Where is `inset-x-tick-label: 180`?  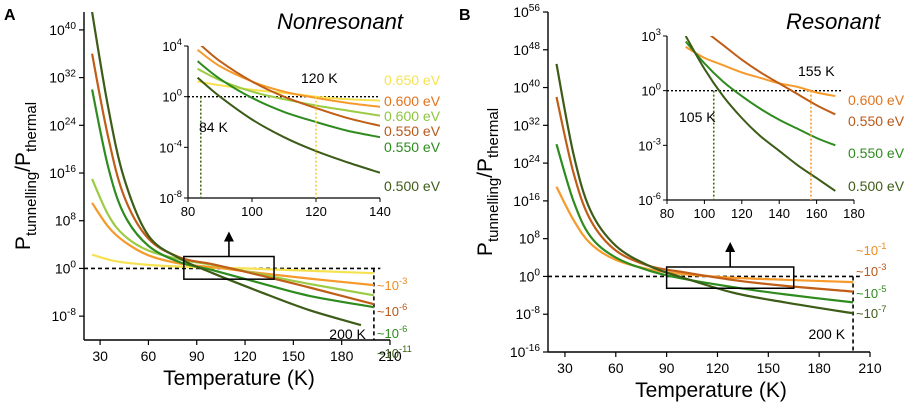 inset-x-tick-label: 180 is located at coordinates (854, 213).